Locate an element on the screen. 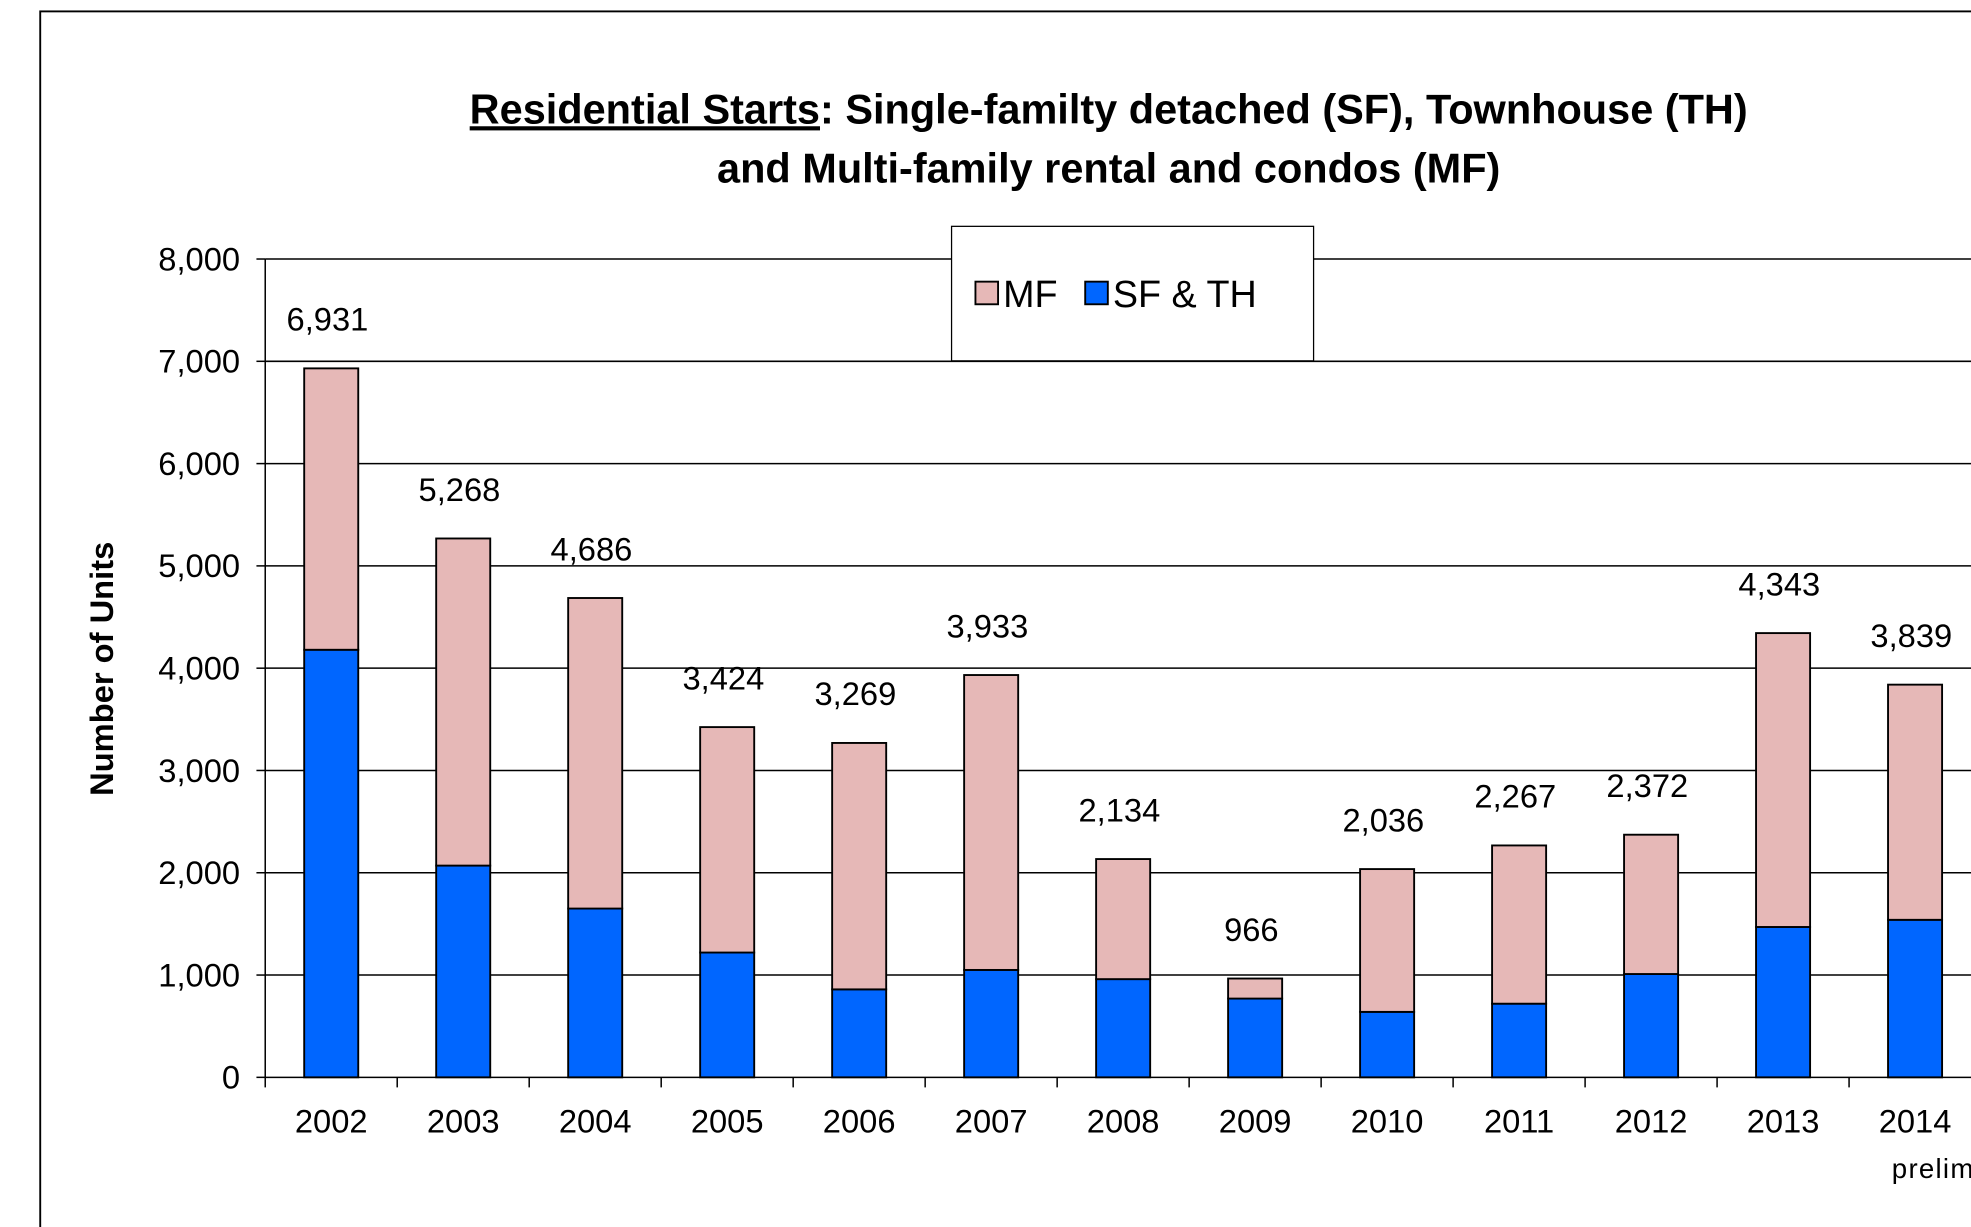 Image resolution: width=1971 pixels, height=1227 pixels. total-label: 2,134 is located at coordinates (1119, 809).